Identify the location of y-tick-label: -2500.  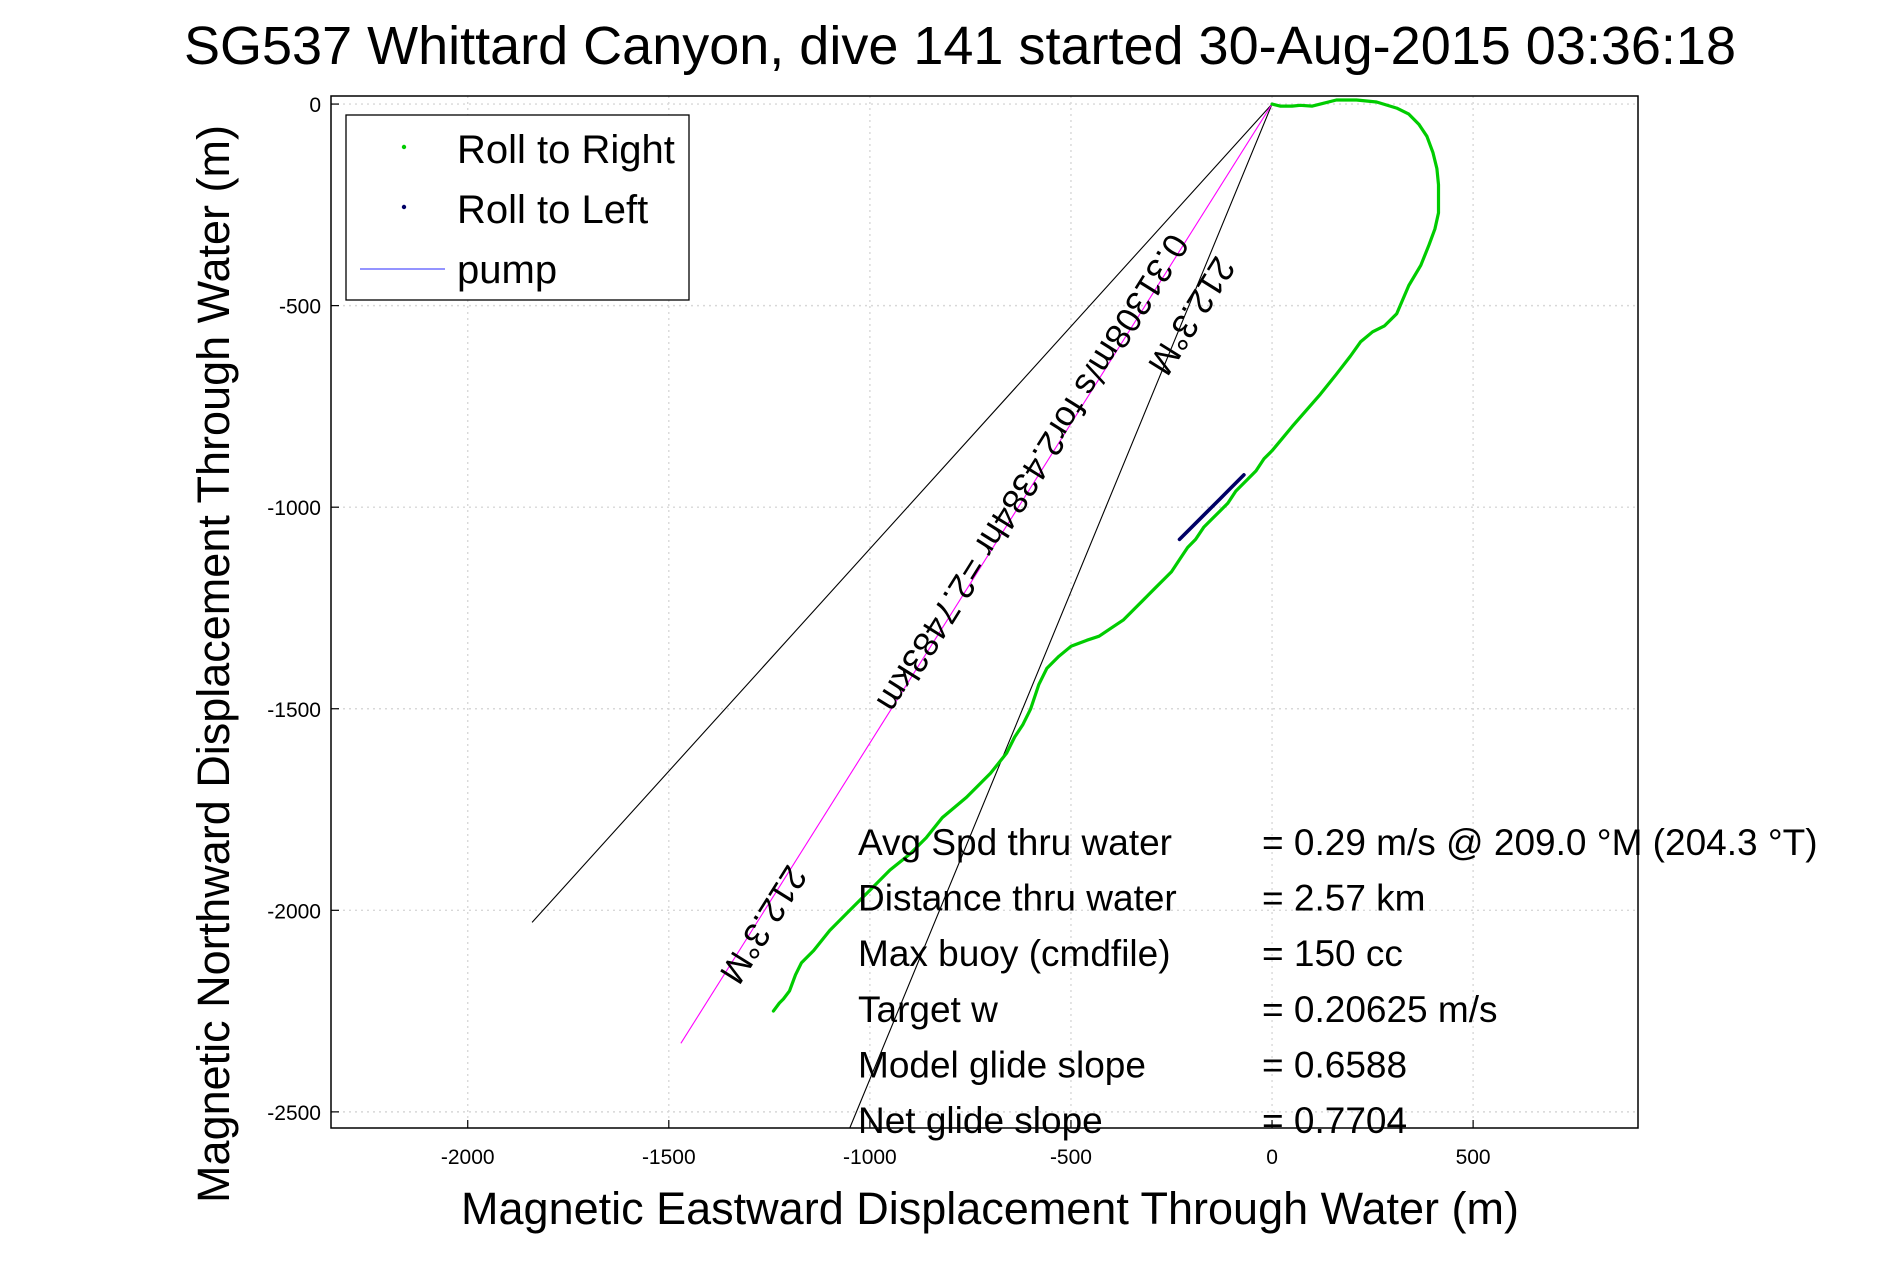
(294, 1113).